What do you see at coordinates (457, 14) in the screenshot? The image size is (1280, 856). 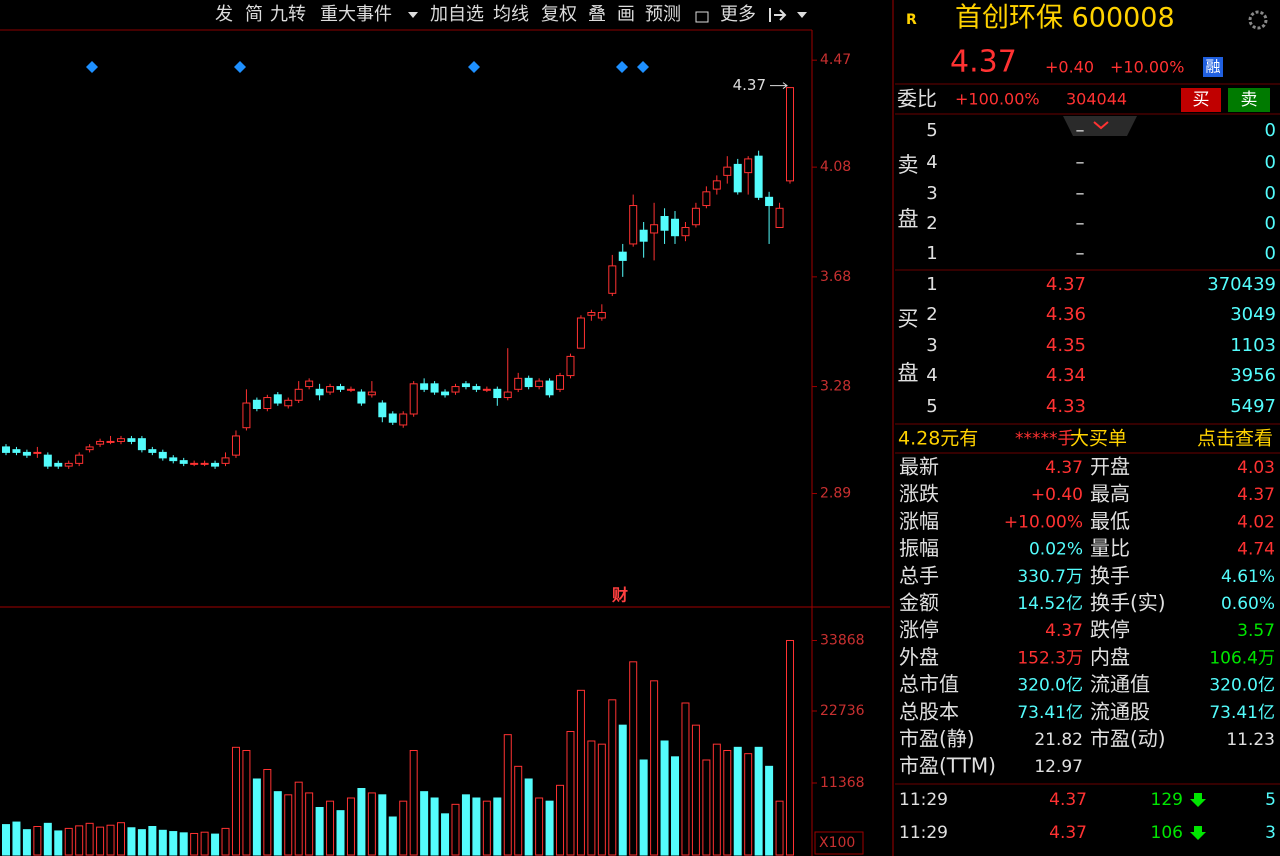 I see `toolbar-item: 加自选` at bounding box center [457, 14].